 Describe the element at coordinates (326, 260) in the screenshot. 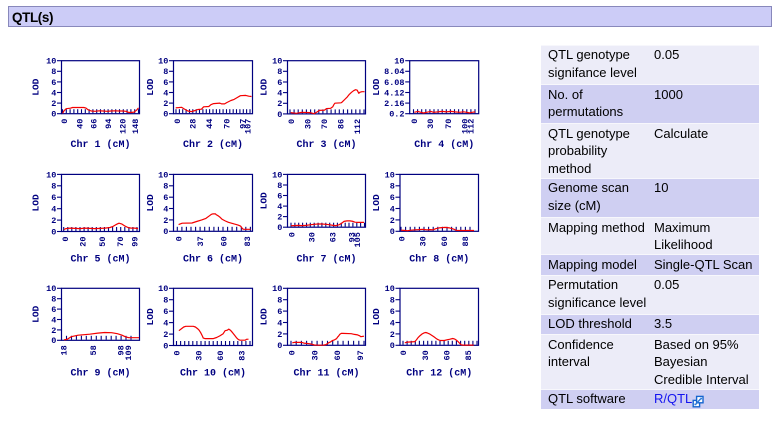

I see `svg-text: Chr 7 (cM)` at that location.